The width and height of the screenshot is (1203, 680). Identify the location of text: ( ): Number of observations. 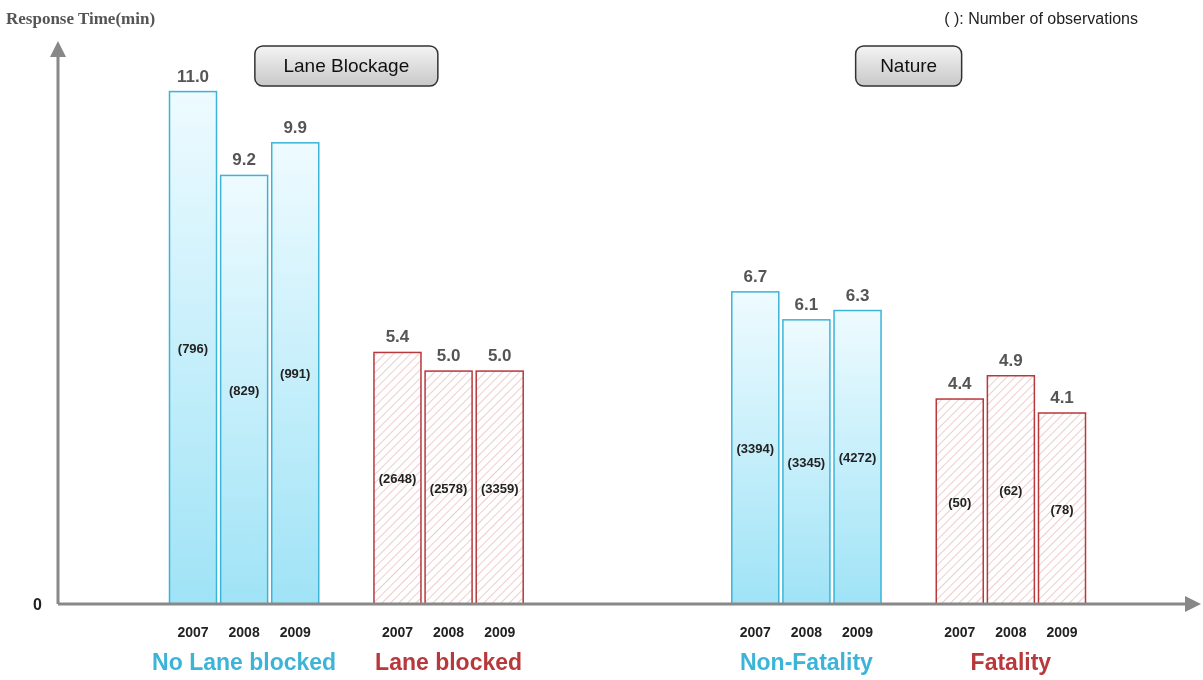
(1041, 18).